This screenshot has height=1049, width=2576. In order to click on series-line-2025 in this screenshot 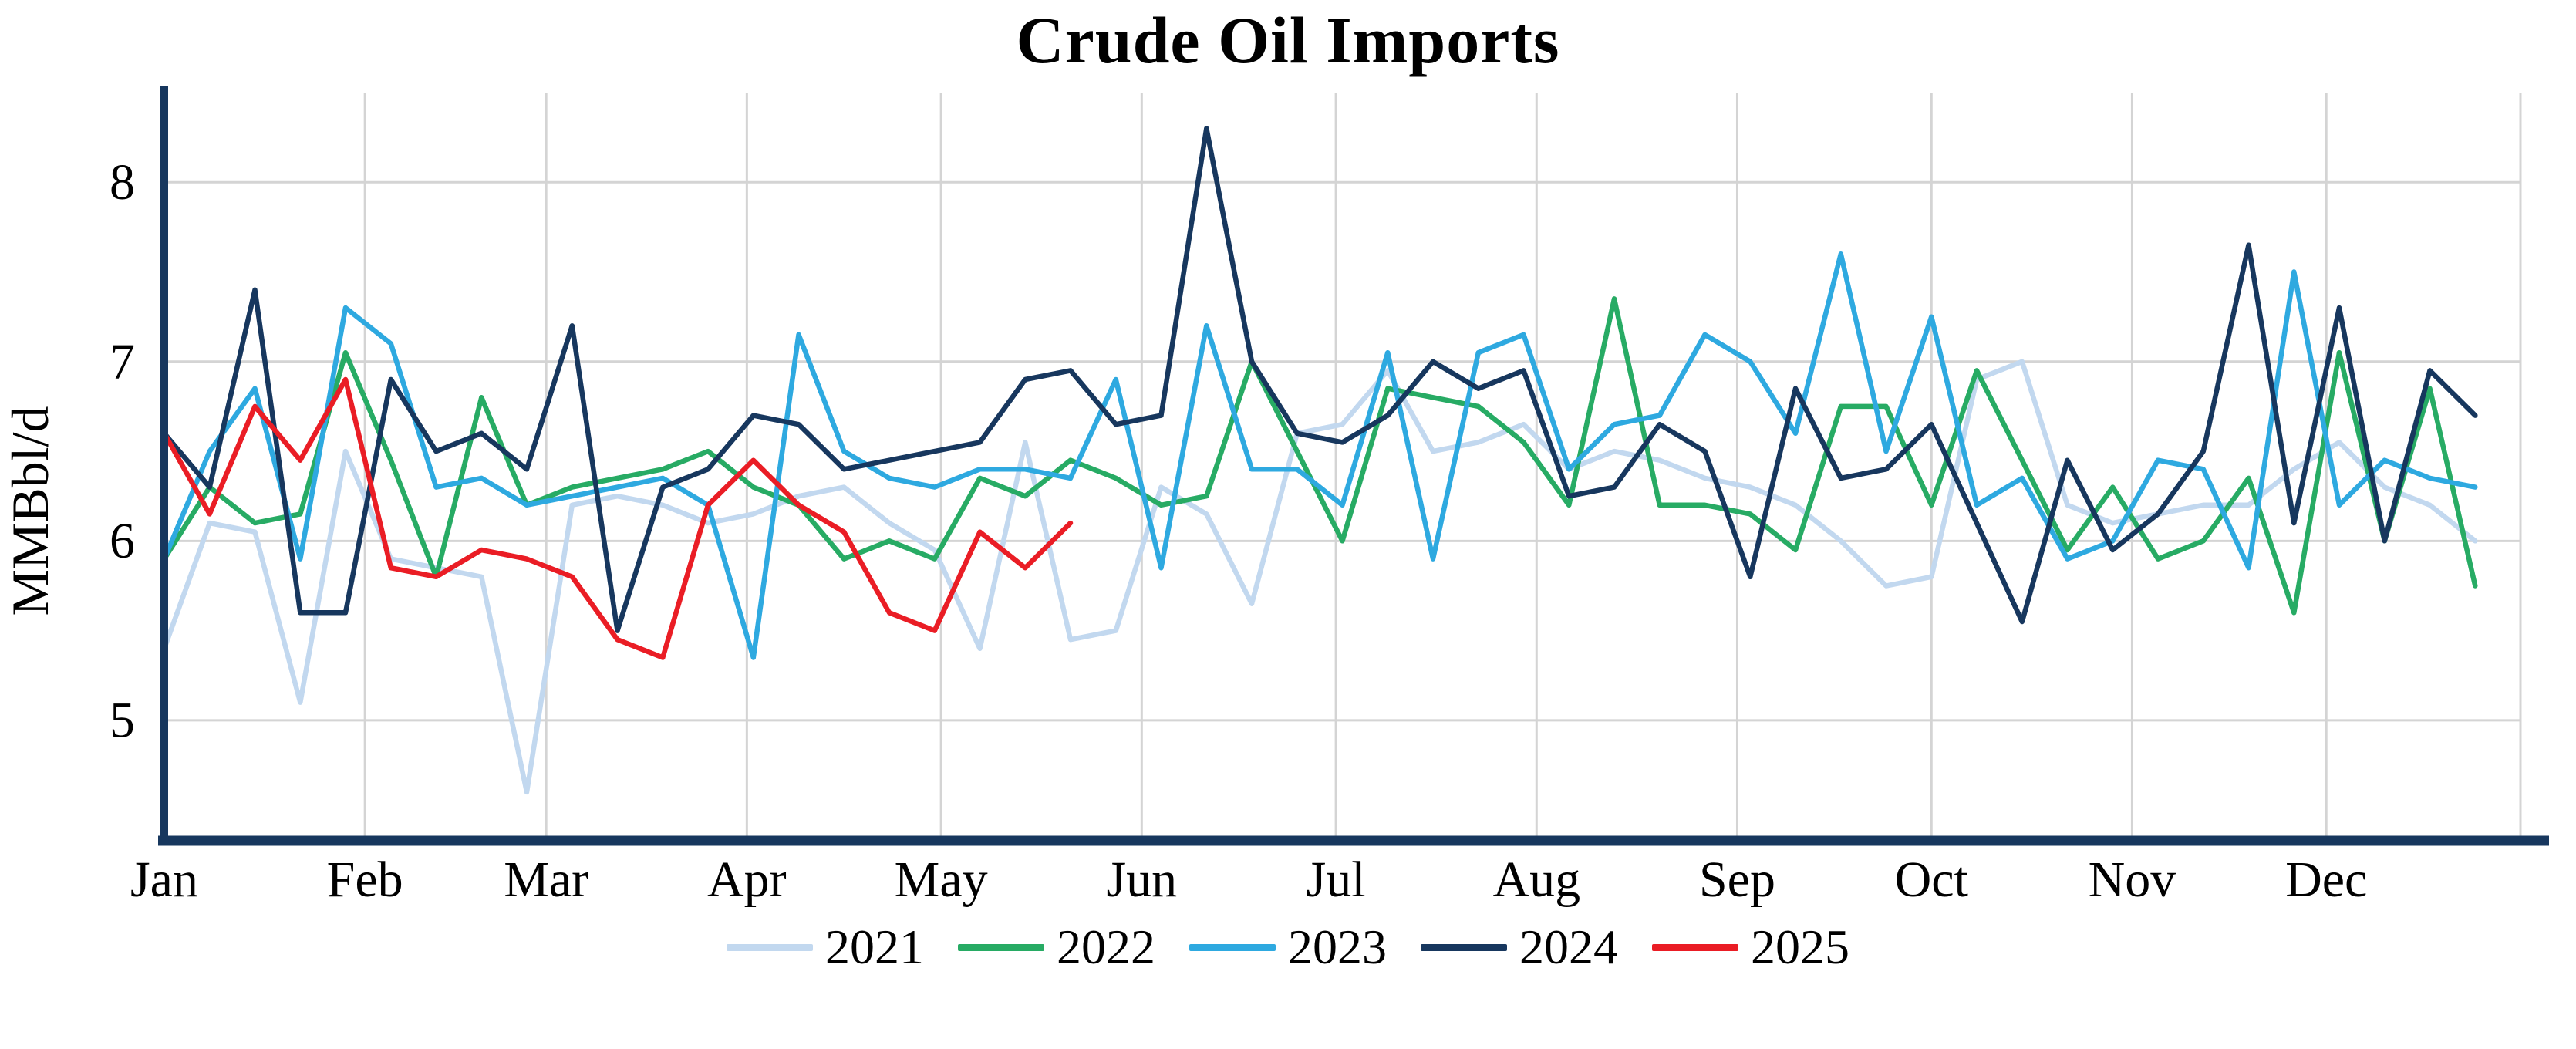, I will do `click(617, 518)`.